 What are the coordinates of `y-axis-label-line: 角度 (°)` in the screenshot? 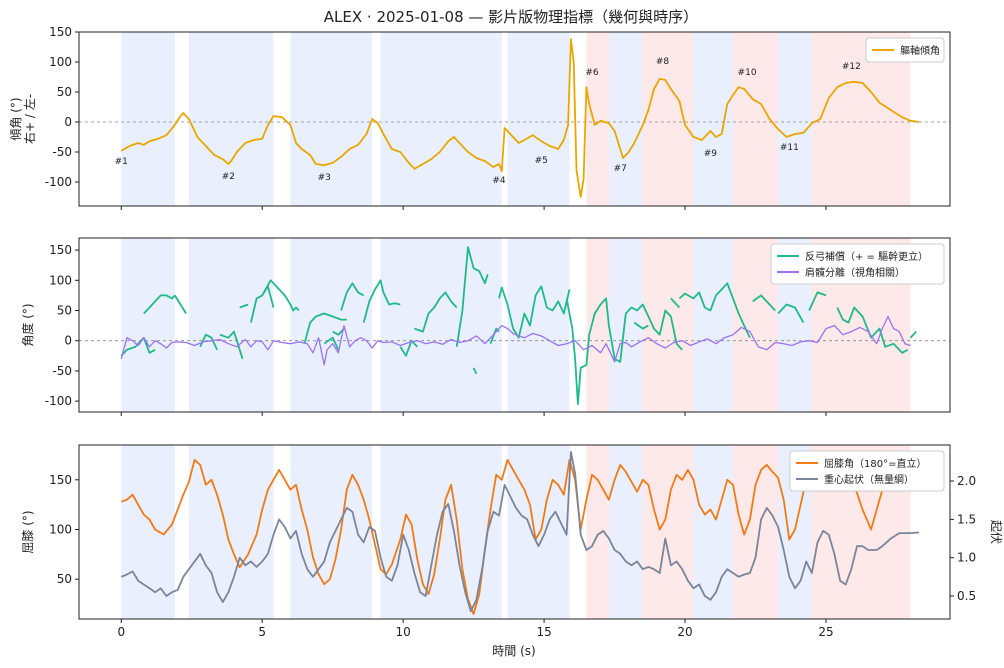 It's located at (27, 324).